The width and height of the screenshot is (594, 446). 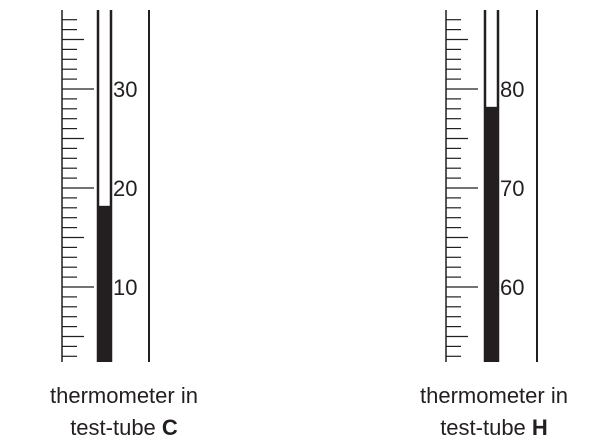 I want to click on caption-c: thermometer in test-tube C, so click(x=124, y=412).